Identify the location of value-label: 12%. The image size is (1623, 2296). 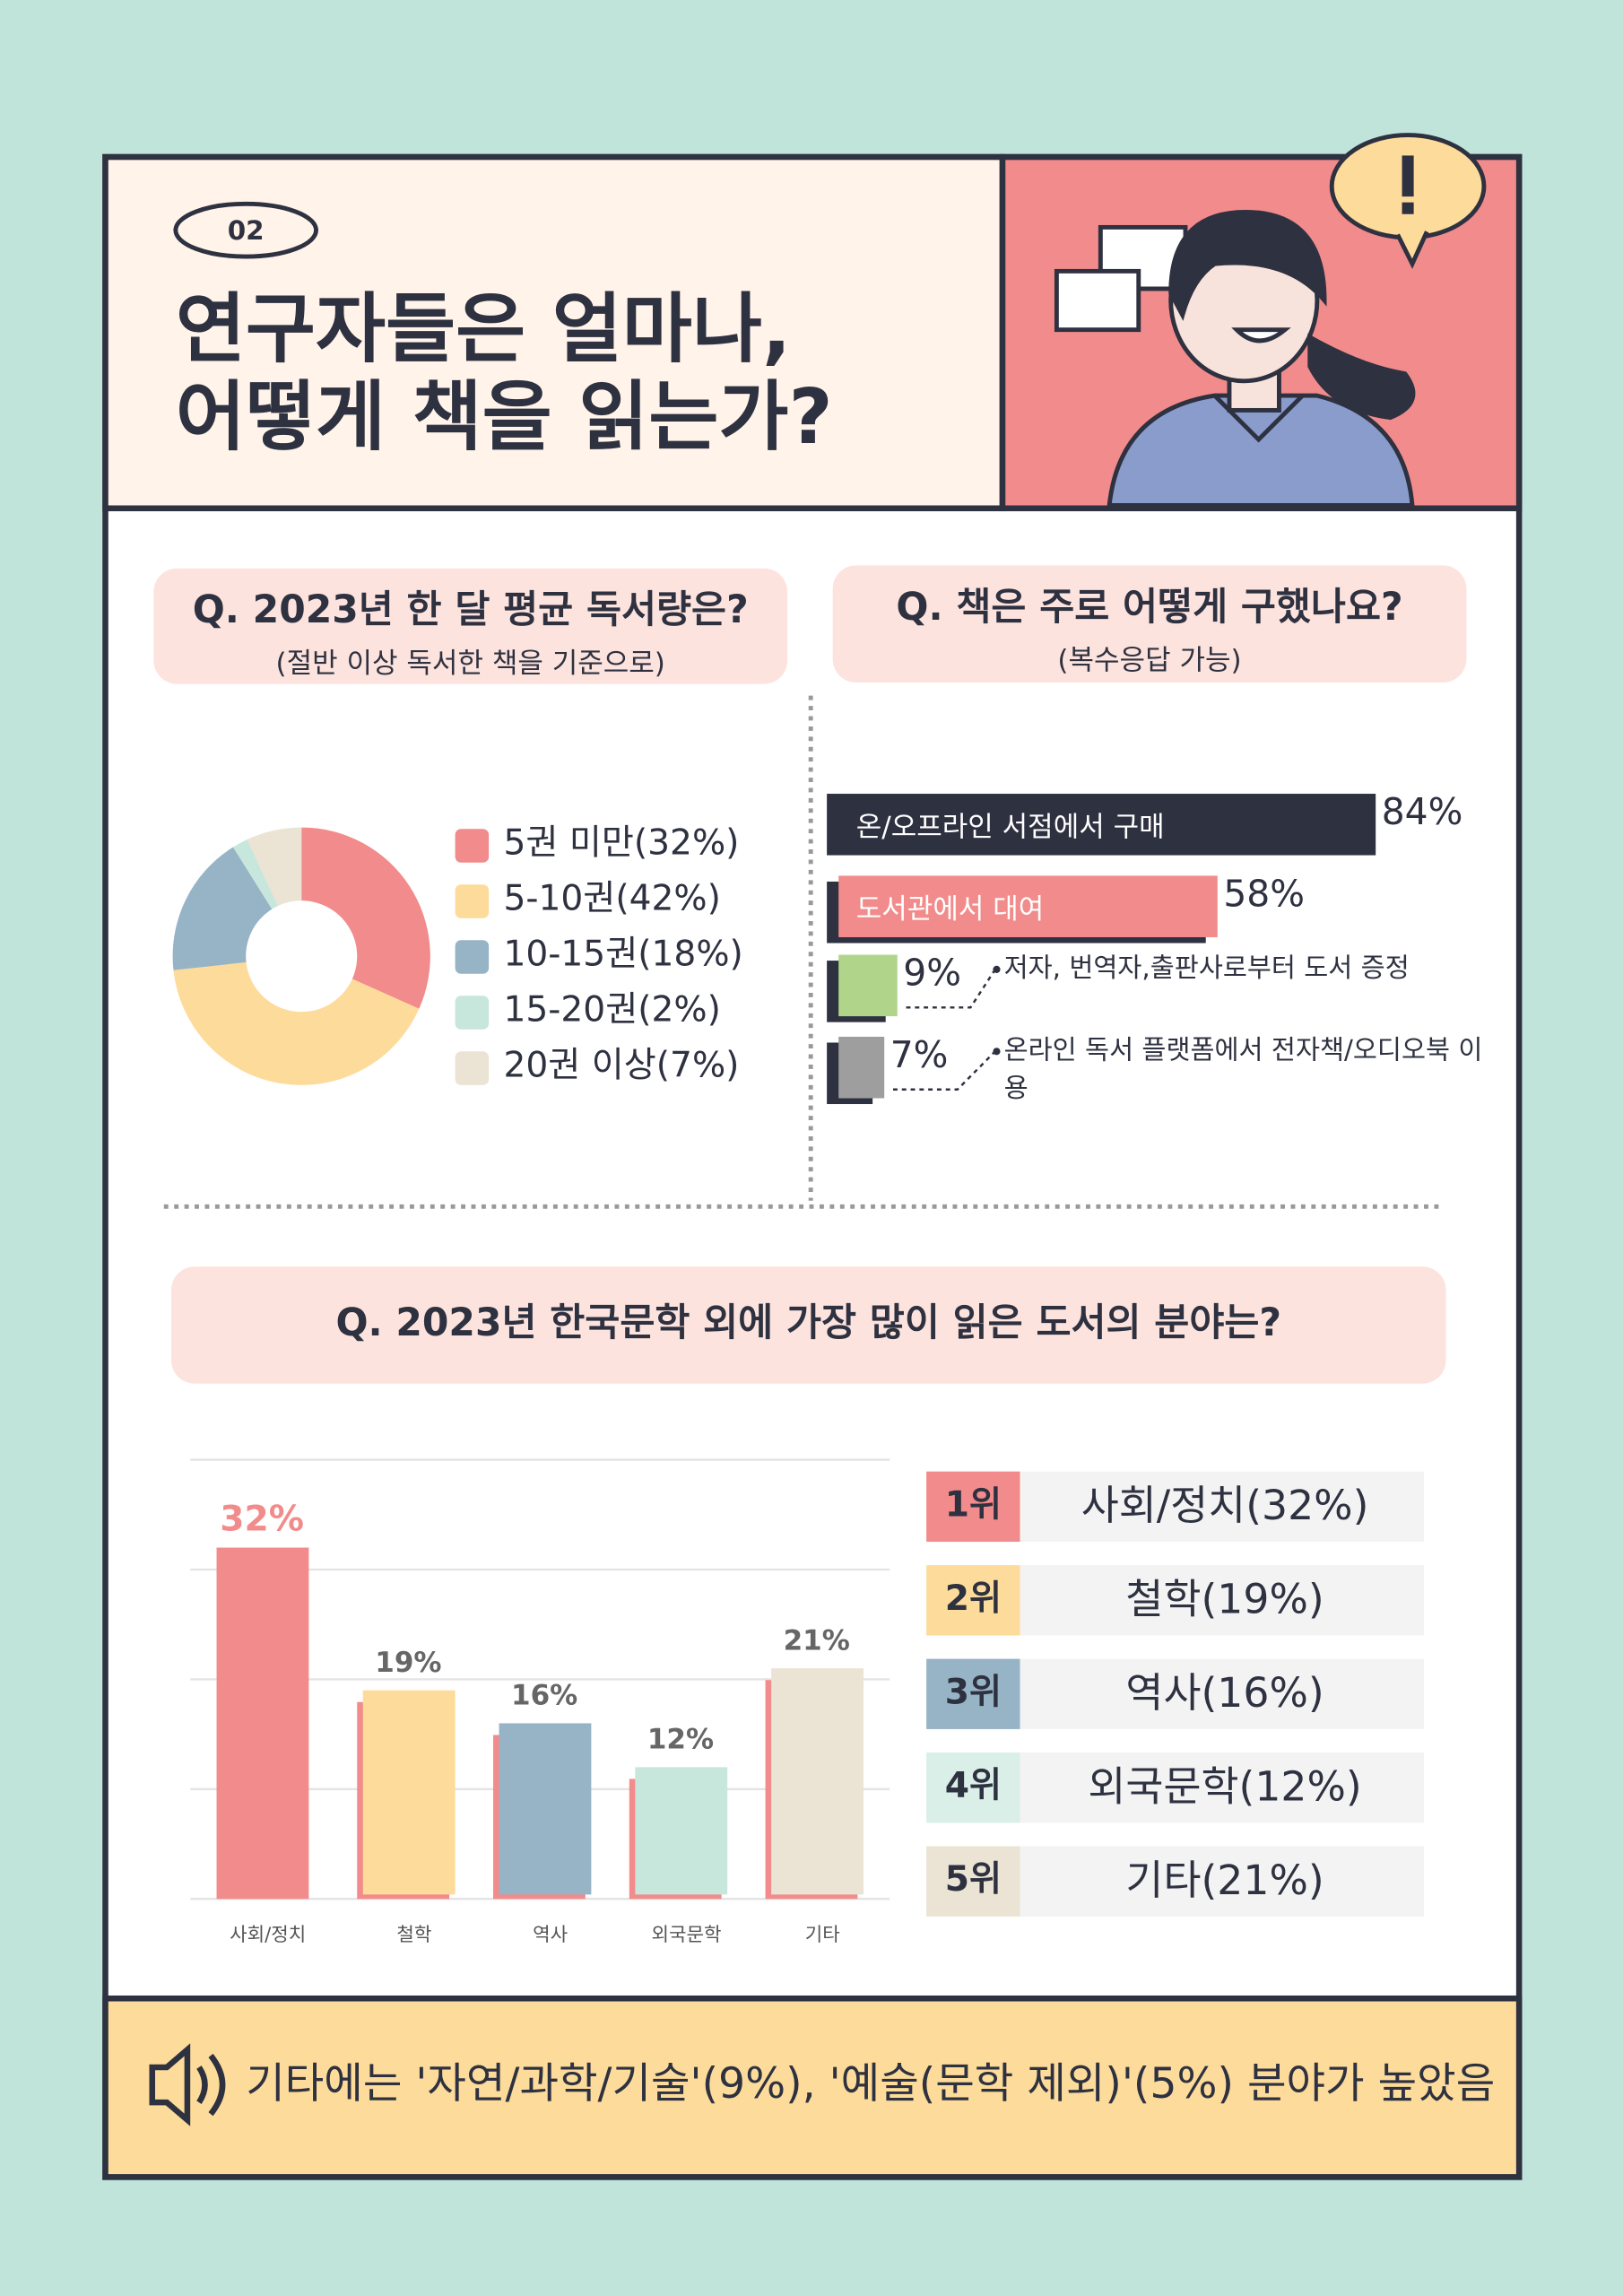
(680, 1740).